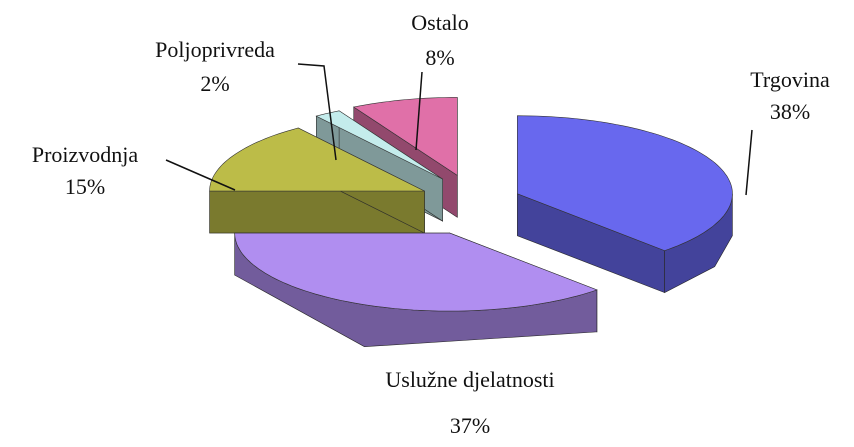 The width and height of the screenshot is (854, 447). Describe the element at coordinates (470, 425) in the screenshot. I see `value-label: 37%` at that location.